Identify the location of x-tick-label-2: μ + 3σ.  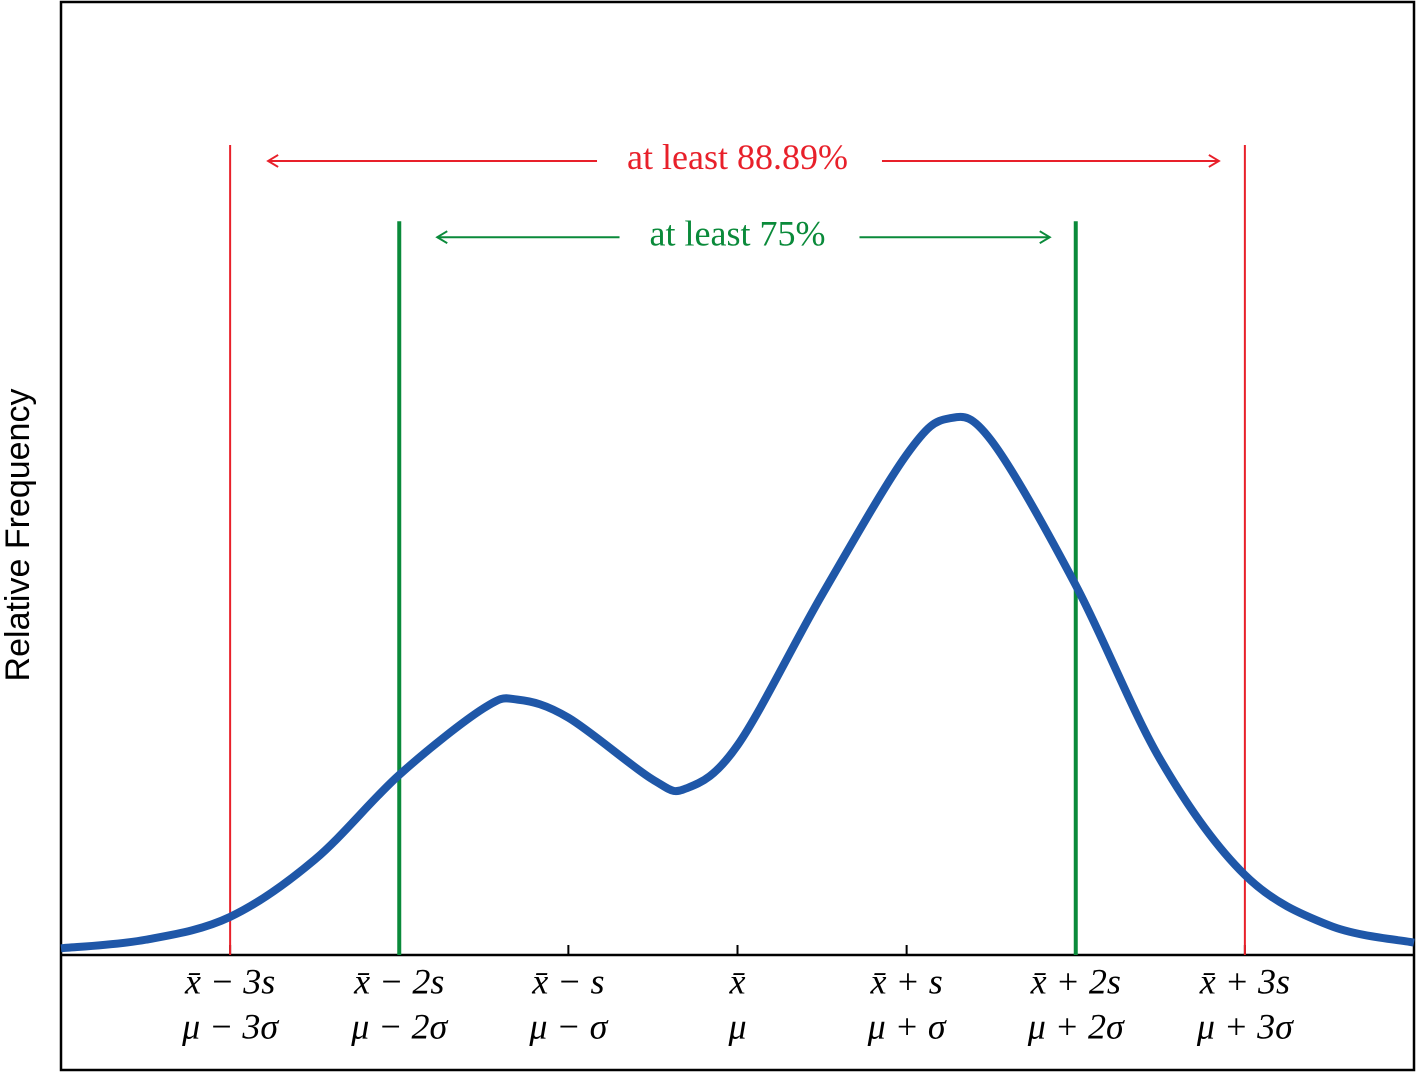
(1245, 1026).